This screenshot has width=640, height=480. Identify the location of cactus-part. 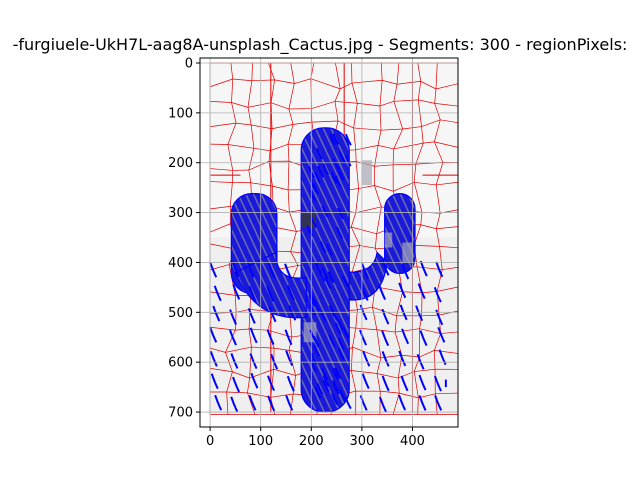
(368, 276).